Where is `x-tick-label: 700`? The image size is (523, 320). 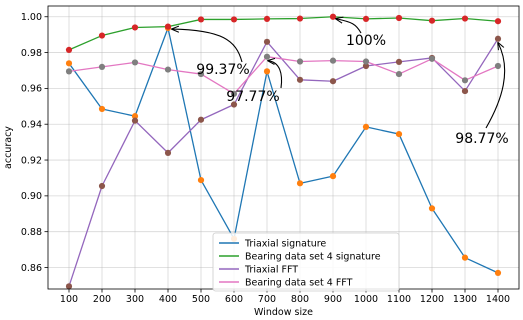
x-tick-label: 700 is located at coordinates (267, 299).